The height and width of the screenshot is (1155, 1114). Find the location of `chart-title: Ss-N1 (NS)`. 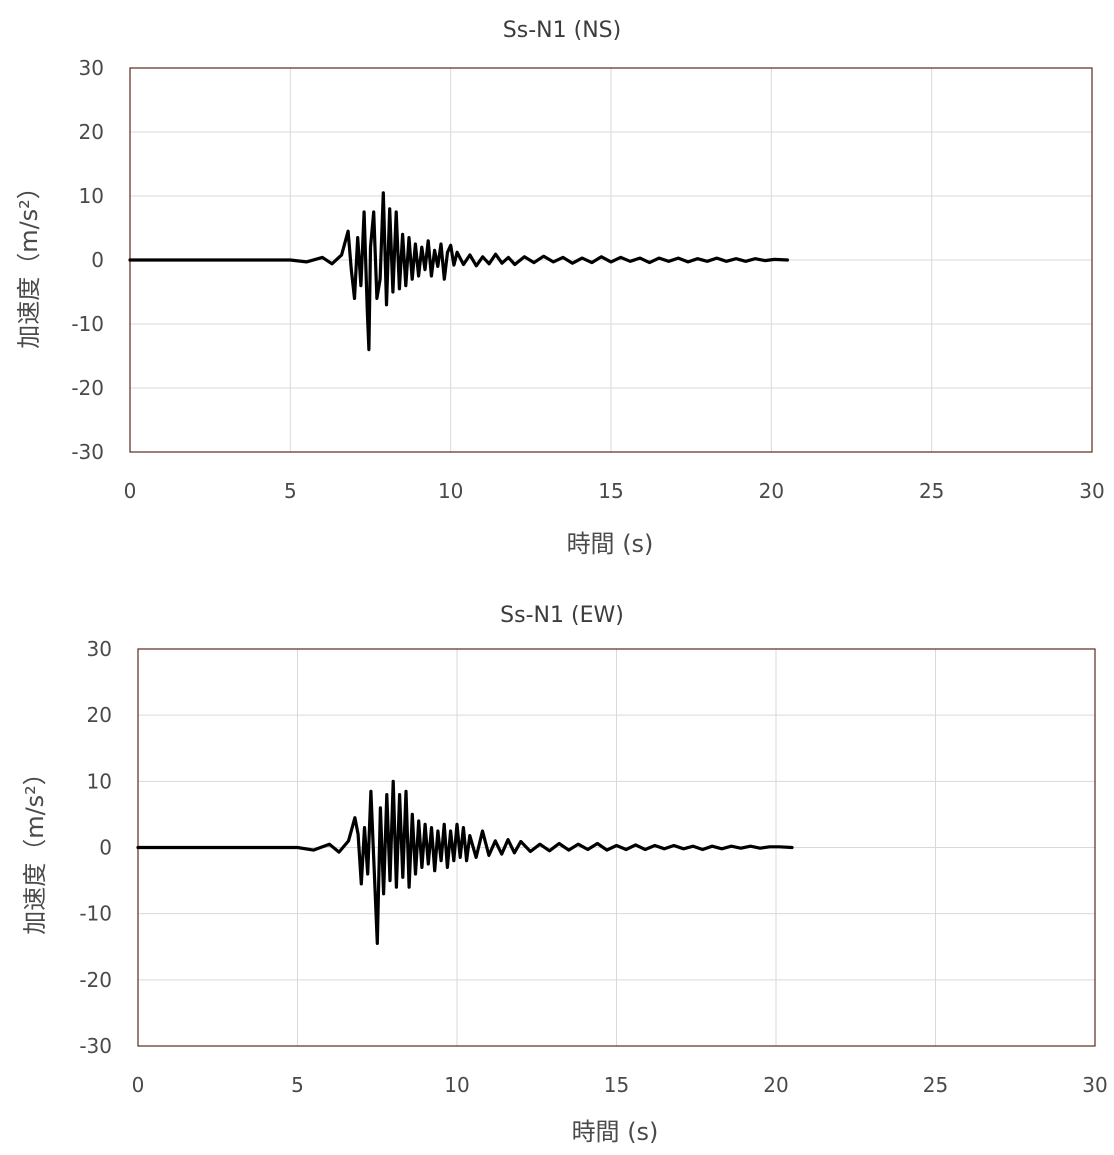

chart-title: Ss-N1 (NS) is located at coordinates (562, 30).